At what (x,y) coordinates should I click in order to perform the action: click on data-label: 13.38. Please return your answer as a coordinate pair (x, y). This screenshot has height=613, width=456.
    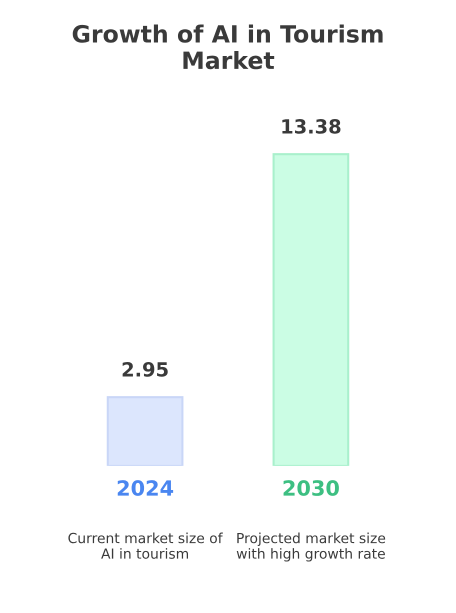
    Looking at the image, I should click on (311, 126).